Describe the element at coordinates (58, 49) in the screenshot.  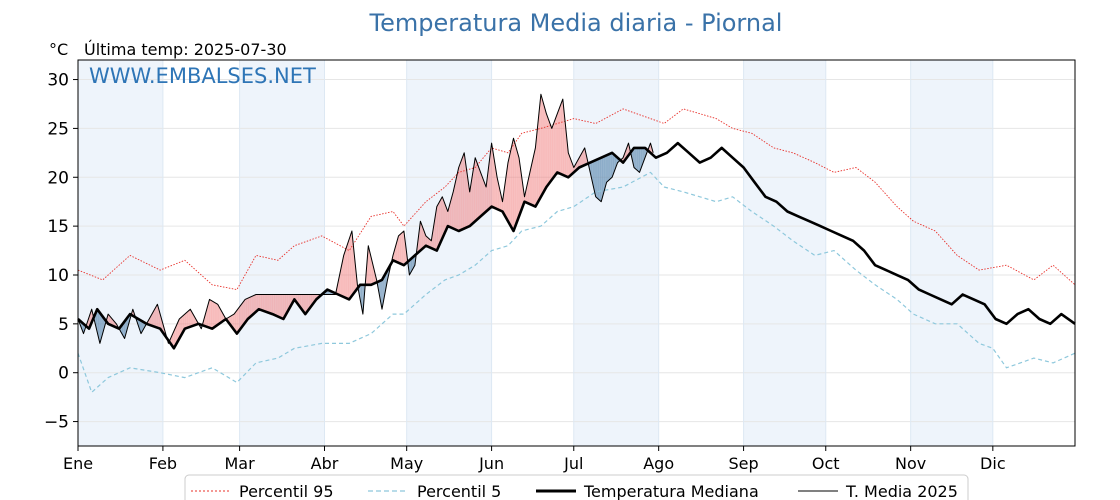
I see `unit-label: °C` at that location.